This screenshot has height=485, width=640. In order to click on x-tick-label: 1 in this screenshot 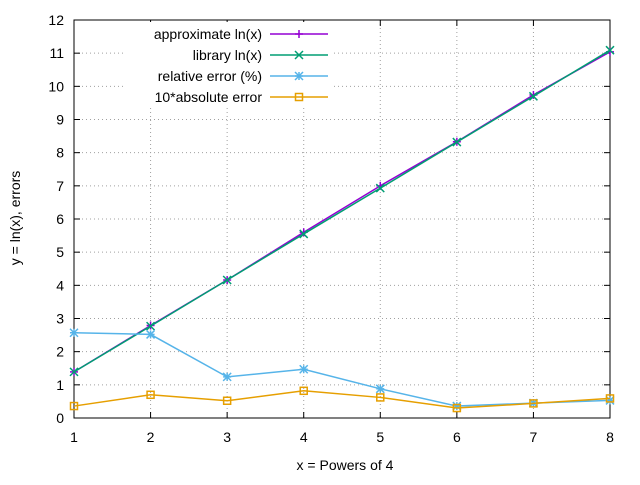, I will do `click(74, 437)`.